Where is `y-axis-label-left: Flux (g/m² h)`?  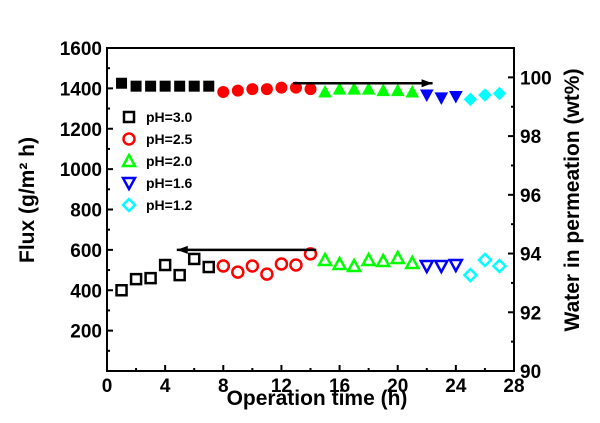
y-axis-label-left: Flux (g/m² h) is located at coordinates (27, 200).